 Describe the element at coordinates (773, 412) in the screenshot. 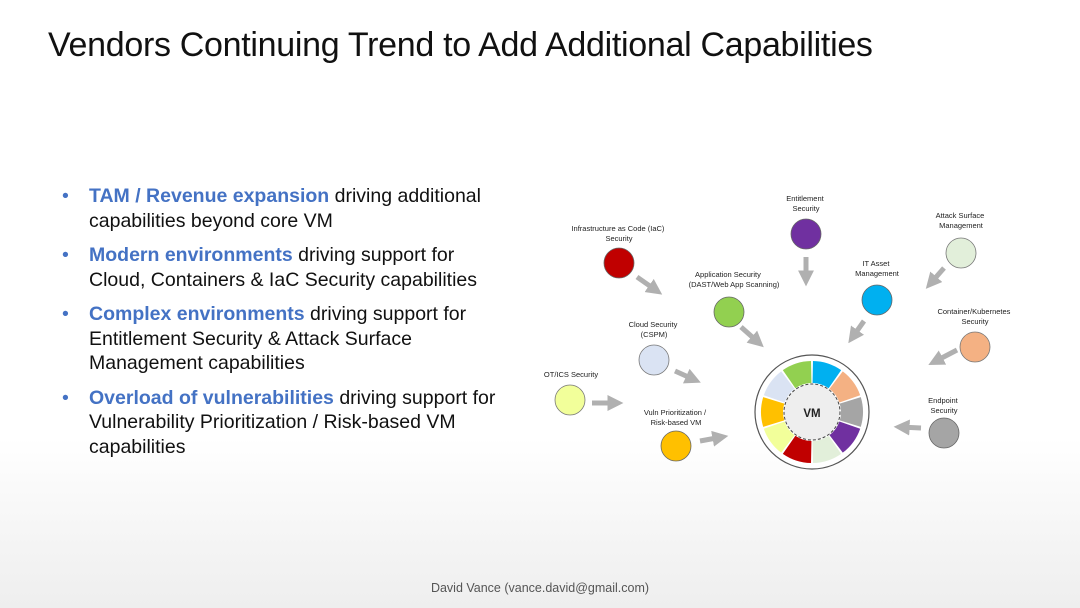

I see `ring-segment-vuln-prioritization` at that location.